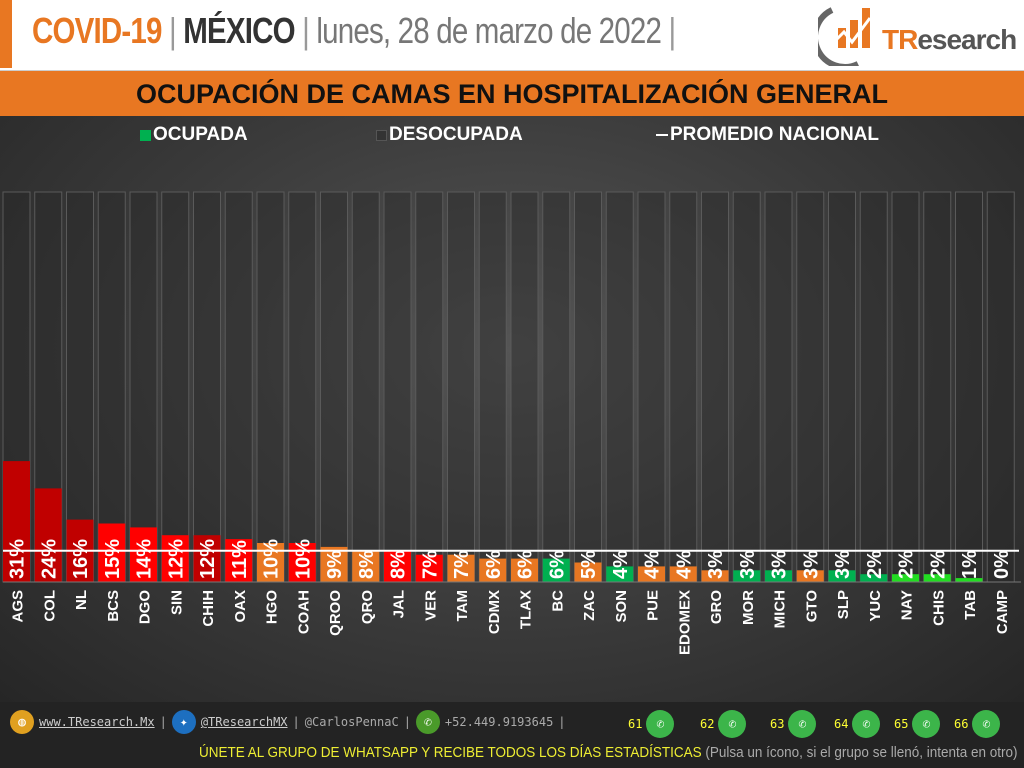 Image resolution: width=1024 pixels, height=768 pixels. I want to click on category-label: COAH, so click(303, 612).